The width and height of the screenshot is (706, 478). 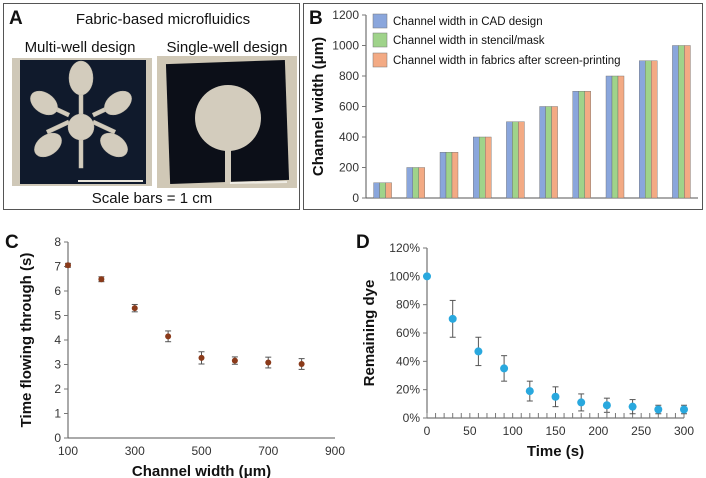 I want to click on chart-c-x-tick-label: 900, so click(x=335, y=451).